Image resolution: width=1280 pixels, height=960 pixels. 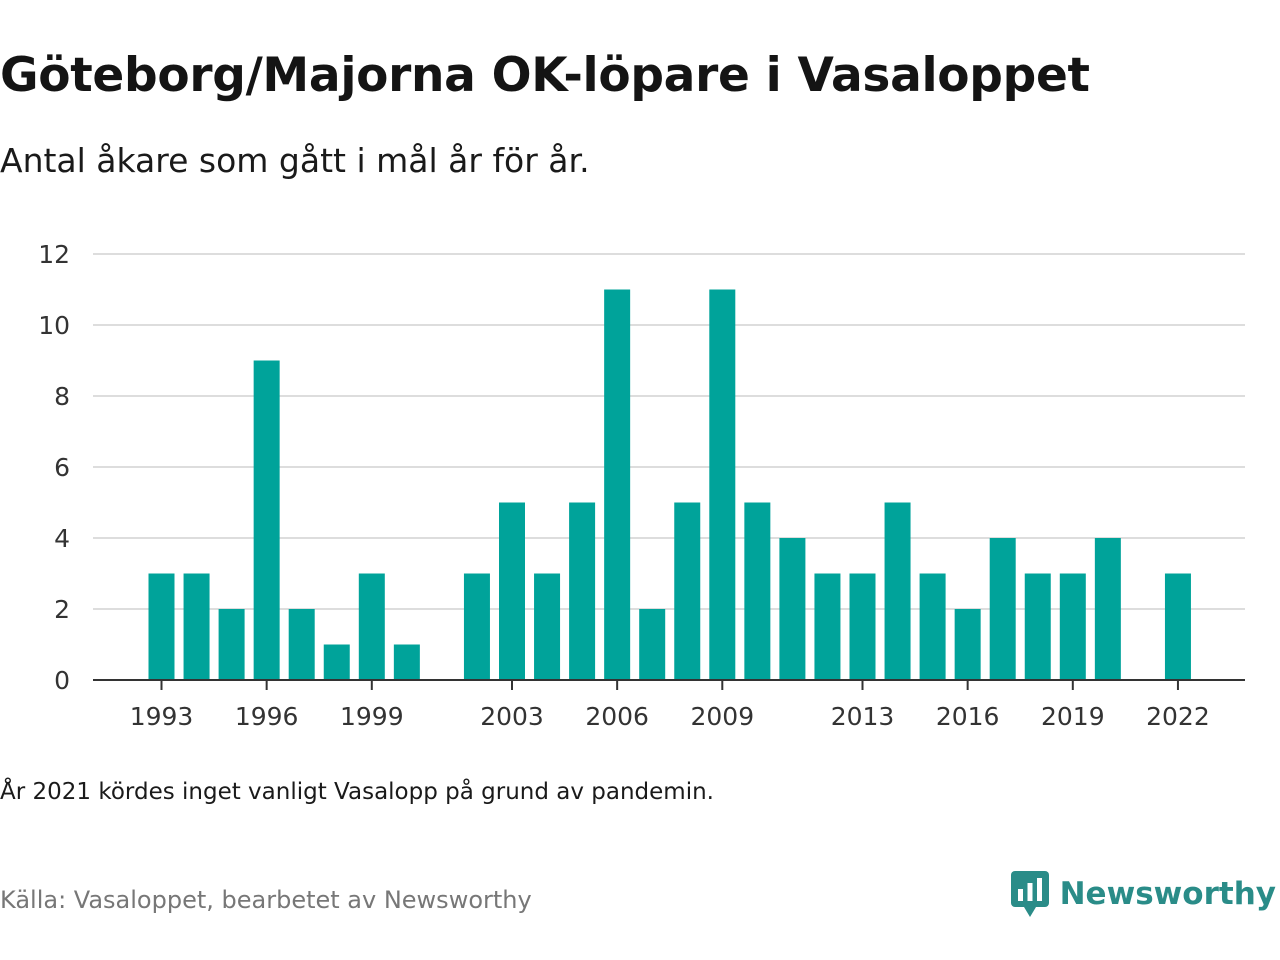 What do you see at coordinates (231, 644) in the screenshot?
I see `bar-1995` at bounding box center [231, 644].